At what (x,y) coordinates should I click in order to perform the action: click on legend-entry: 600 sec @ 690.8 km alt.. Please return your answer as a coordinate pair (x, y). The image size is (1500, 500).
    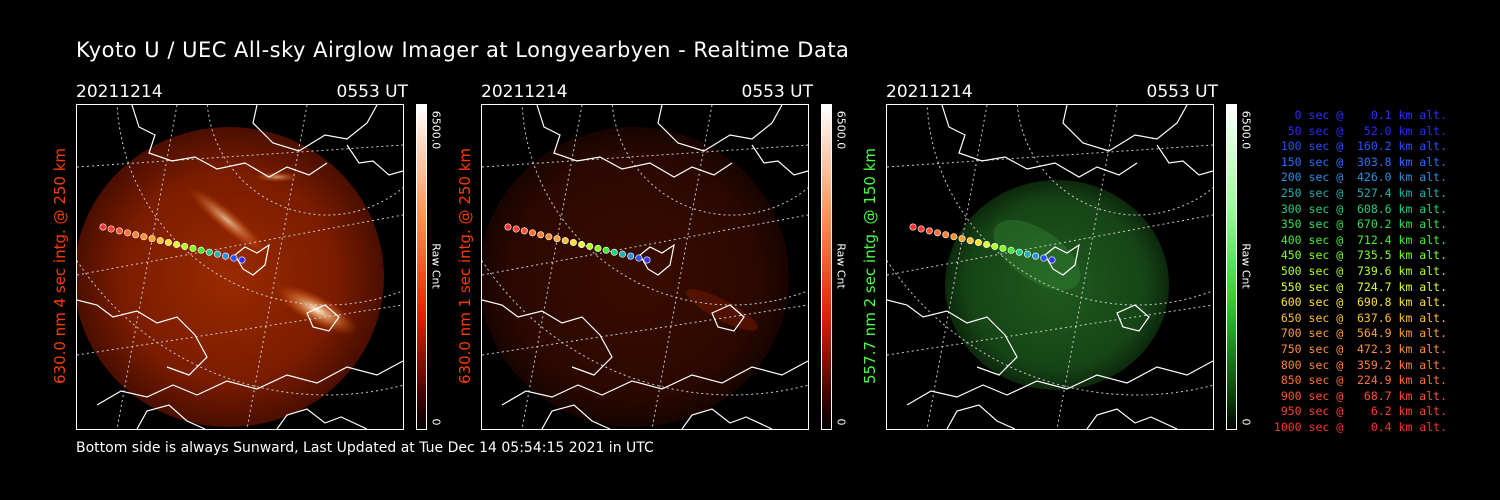
    Looking at the image, I should click on (1360, 302).